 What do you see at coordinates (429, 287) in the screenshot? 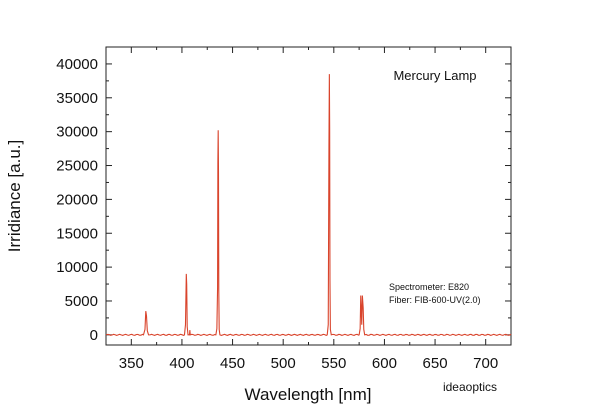
I see `annotation-spectrometer: Spectrometer: E820` at bounding box center [429, 287].